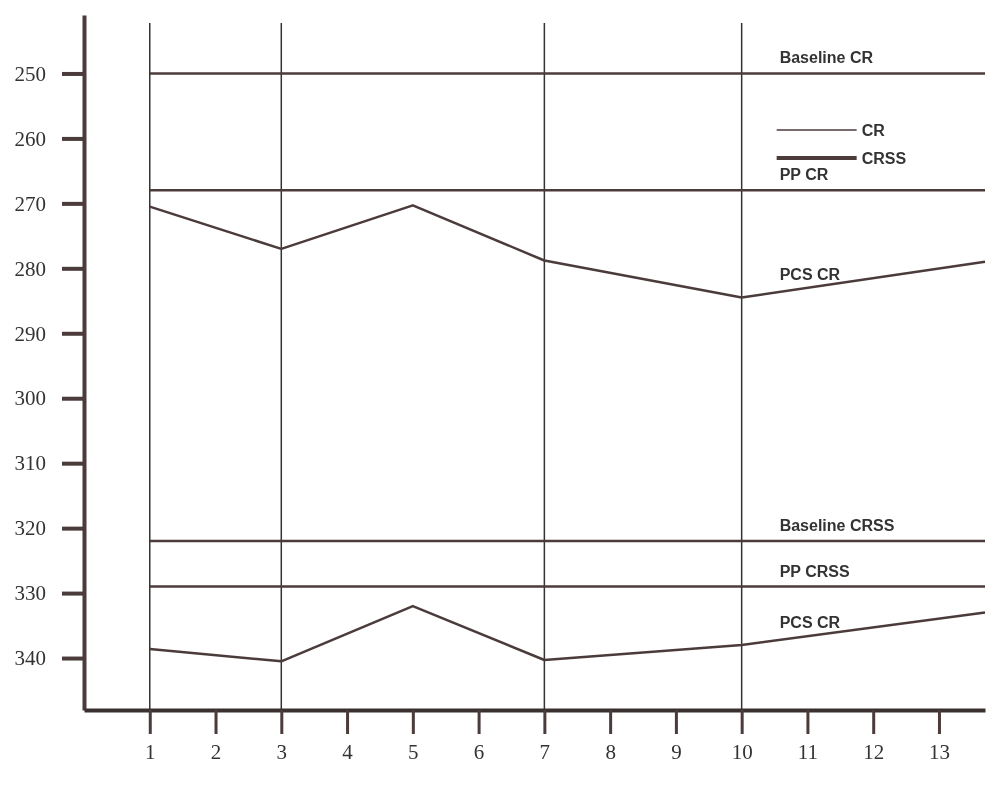 This screenshot has width=1006, height=793. I want to click on x-tick-label: 6, so click(479, 751).